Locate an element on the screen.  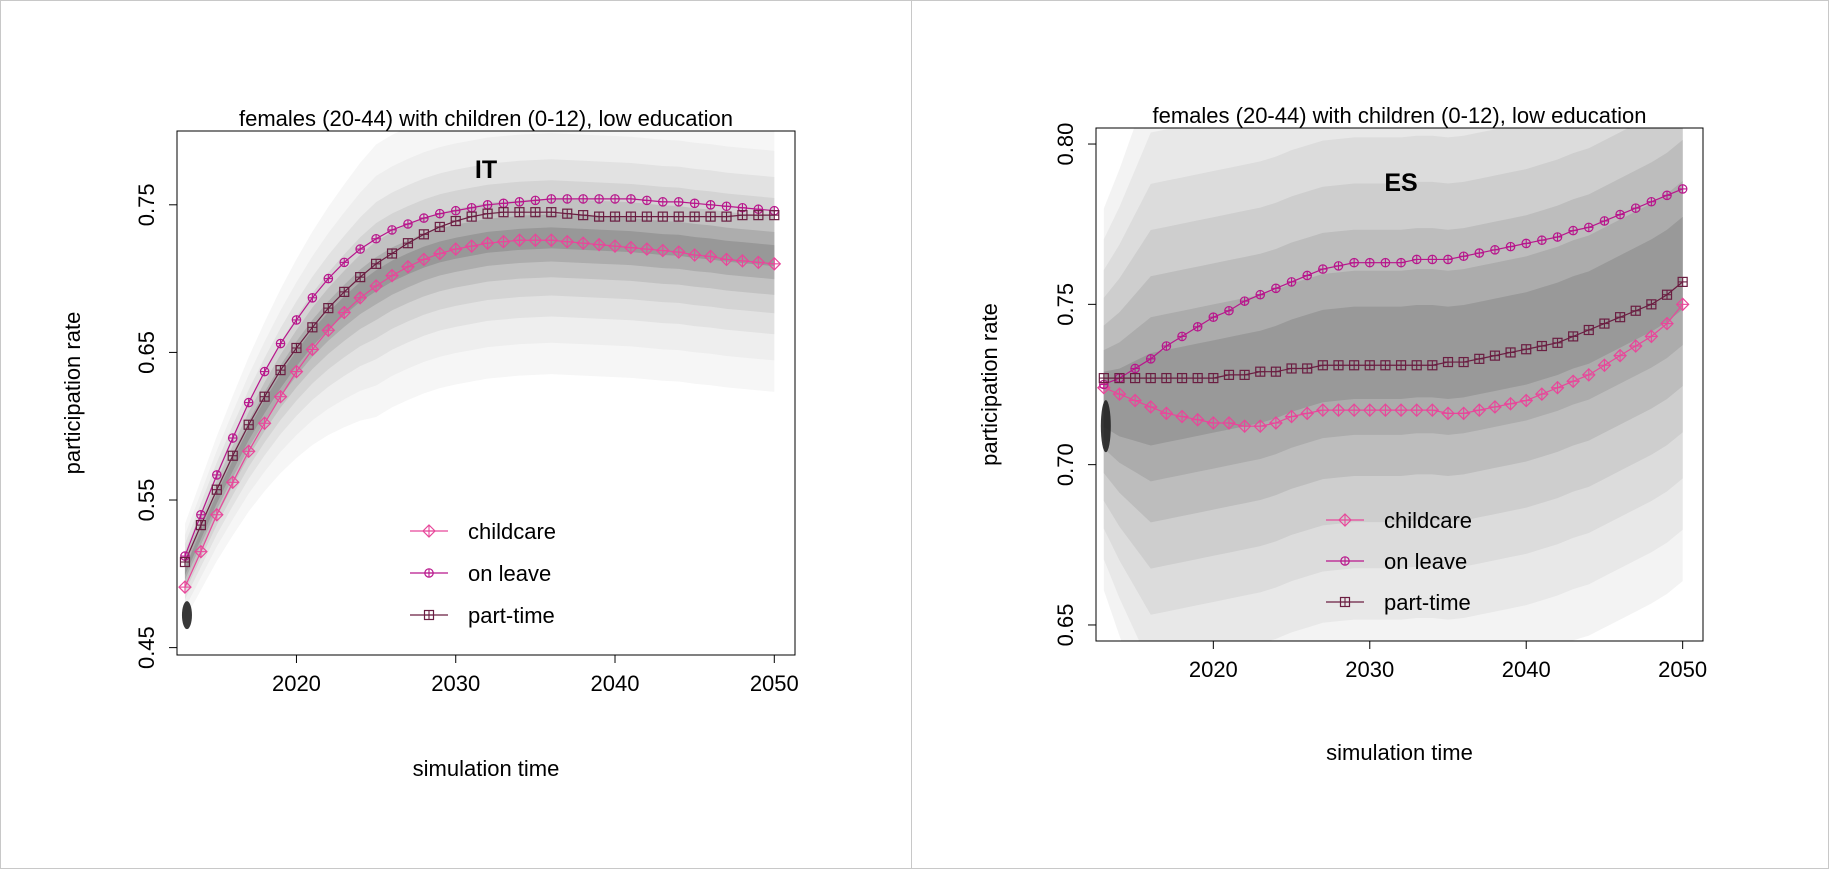
legend-label: part-time is located at coordinates (511, 615).